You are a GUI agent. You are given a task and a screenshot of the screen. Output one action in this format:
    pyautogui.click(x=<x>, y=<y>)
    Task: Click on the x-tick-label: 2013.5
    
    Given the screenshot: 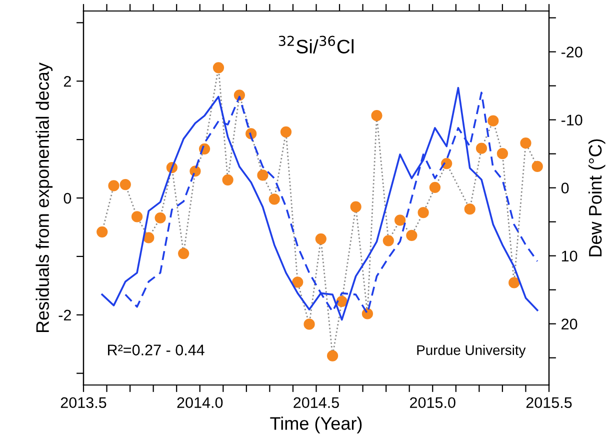 What is the action you would take?
    pyautogui.click(x=83, y=402)
    